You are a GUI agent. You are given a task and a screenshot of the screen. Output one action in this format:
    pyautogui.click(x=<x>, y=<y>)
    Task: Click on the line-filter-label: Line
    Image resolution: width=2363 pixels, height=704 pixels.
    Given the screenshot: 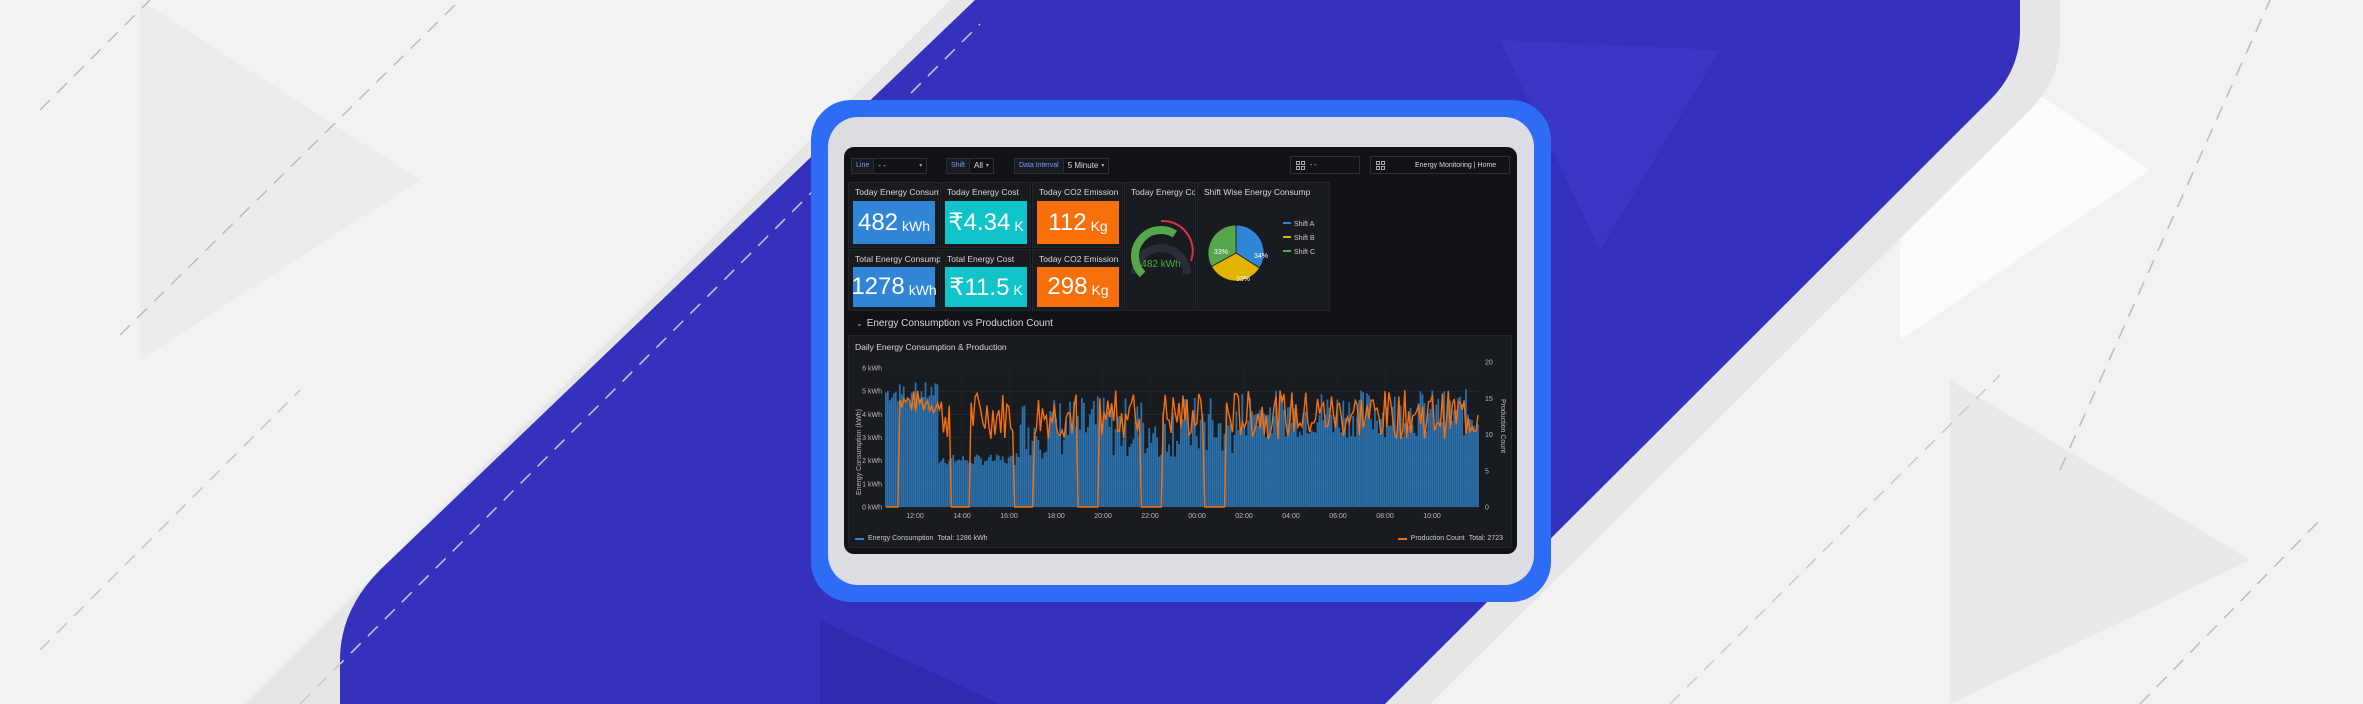 What is the action you would take?
    pyautogui.click(x=863, y=166)
    